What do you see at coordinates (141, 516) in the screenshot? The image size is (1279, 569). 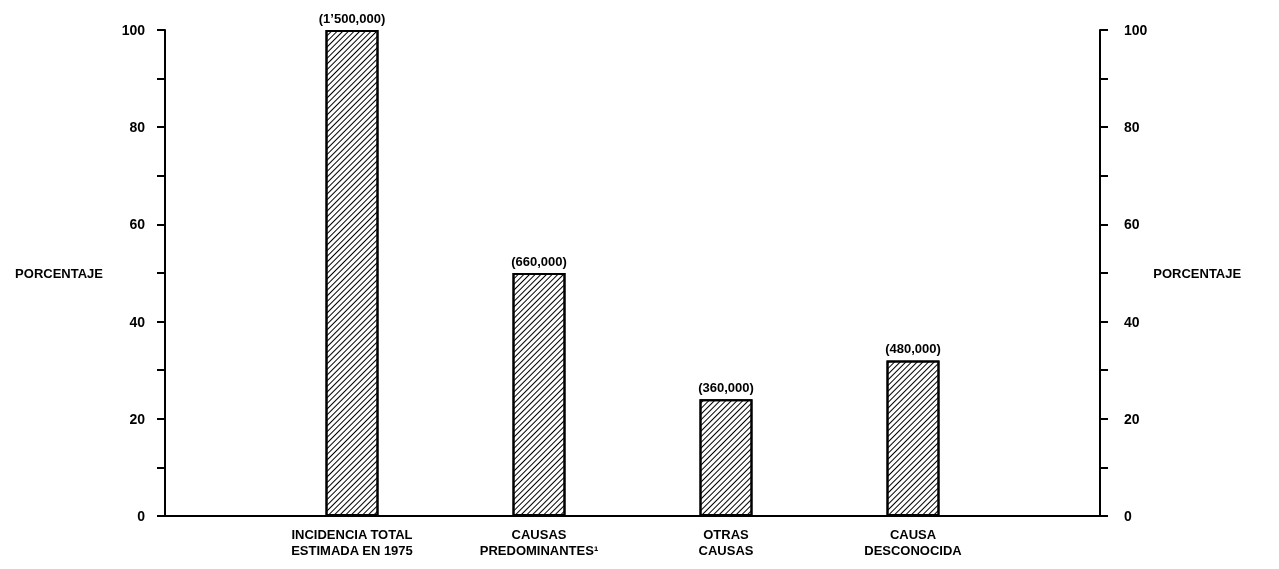 I see `y-tick-label: 0` at bounding box center [141, 516].